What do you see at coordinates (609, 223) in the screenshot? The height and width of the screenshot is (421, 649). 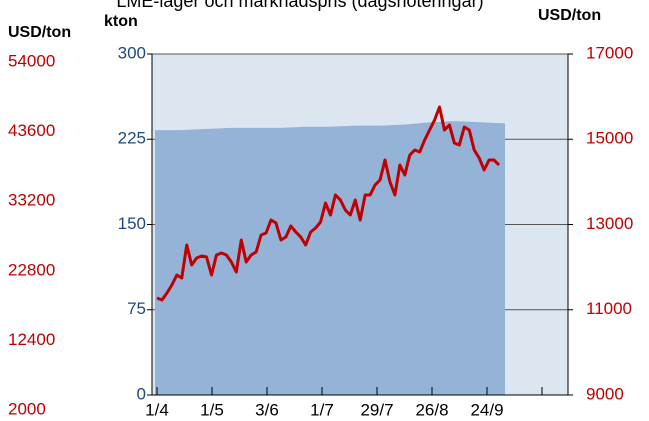 I see `y2-tick-label: 13000` at bounding box center [609, 223].